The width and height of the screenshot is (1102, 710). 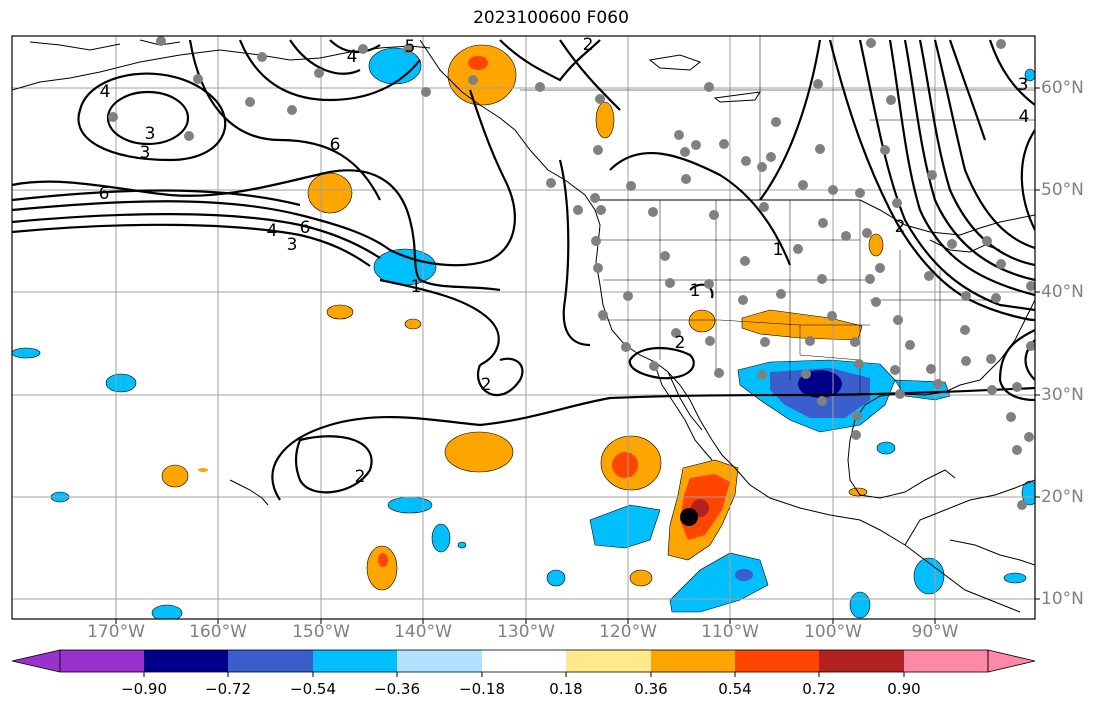 I want to click on colorbar-tick-label: −0.36, so click(x=397, y=689).